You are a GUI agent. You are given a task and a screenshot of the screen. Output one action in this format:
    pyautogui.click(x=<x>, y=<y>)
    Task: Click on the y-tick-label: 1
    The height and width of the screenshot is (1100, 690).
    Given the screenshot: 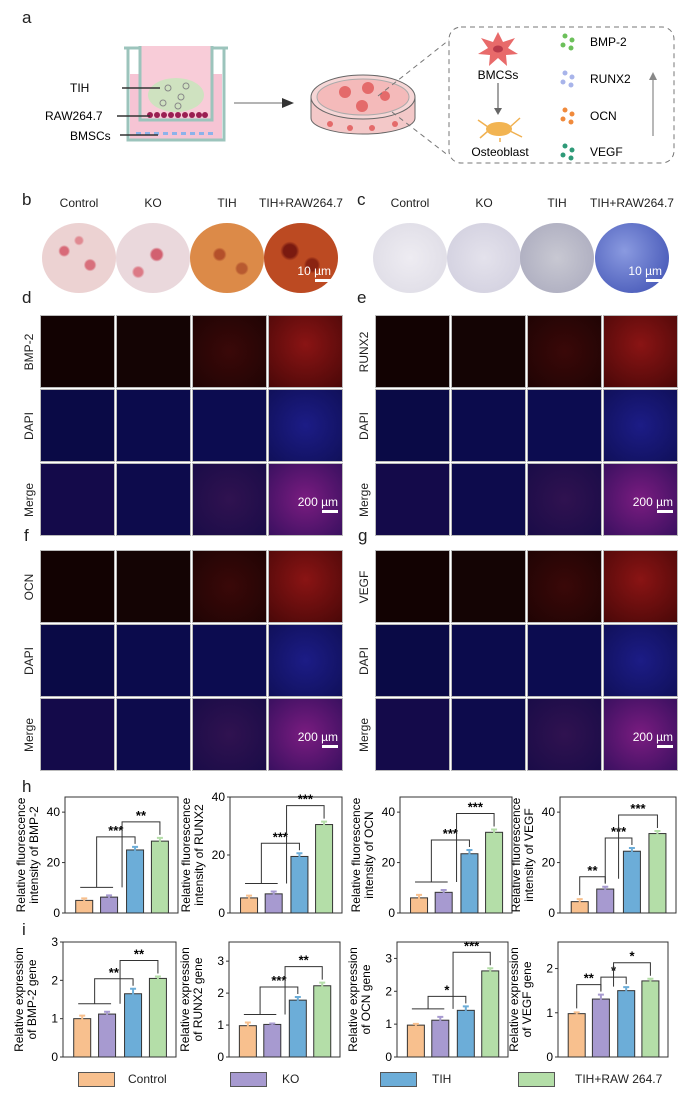 What is the action you would take?
    pyautogui.click(x=549, y=1013)
    